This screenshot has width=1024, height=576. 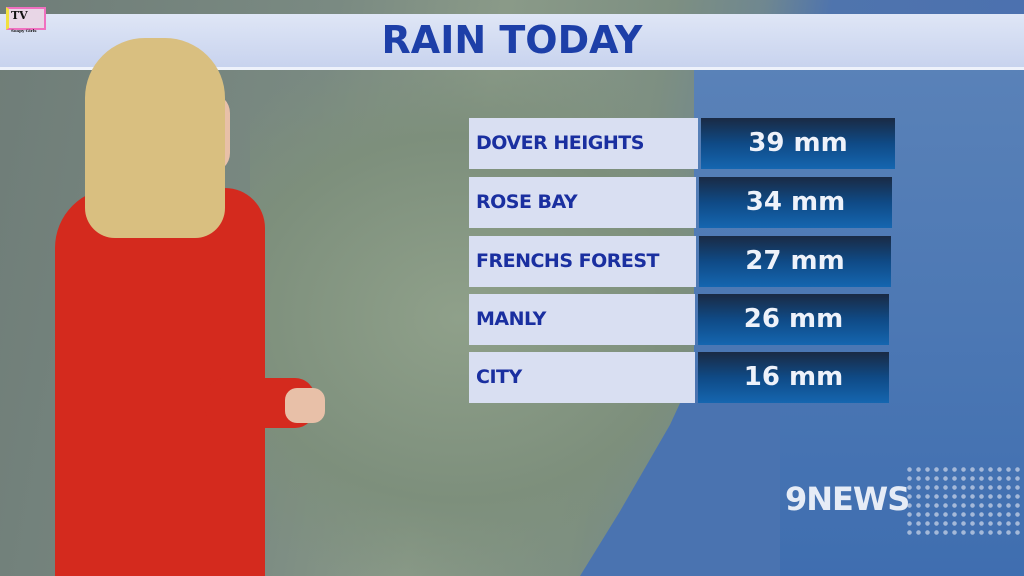 What do you see at coordinates (582, 377) in the screenshot?
I see `location-label: CITY` at bounding box center [582, 377].